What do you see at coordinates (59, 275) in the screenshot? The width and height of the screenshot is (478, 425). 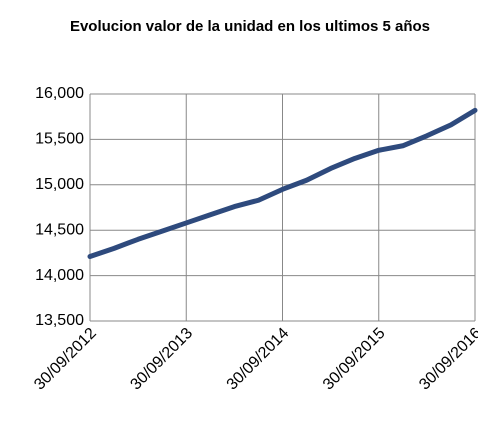 I see `y-tick-label: 14,000` at bounding box center [59, 275].